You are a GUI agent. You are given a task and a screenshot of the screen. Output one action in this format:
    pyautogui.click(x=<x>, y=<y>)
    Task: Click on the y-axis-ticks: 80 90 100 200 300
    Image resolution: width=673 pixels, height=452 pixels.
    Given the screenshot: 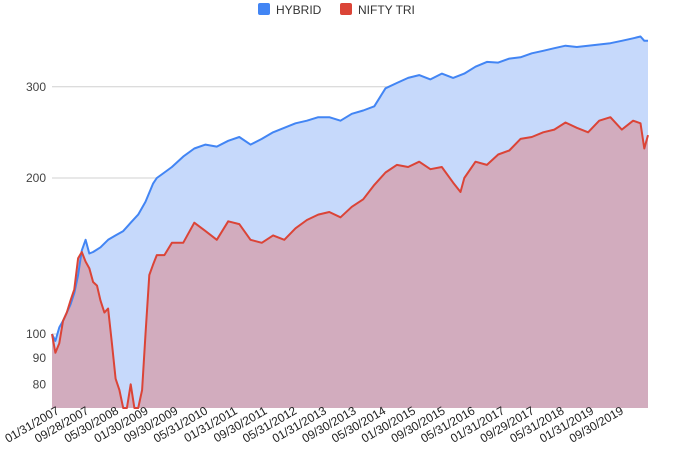 What is the action you would take?
    pyautogui.click(x=36, y=236)
    